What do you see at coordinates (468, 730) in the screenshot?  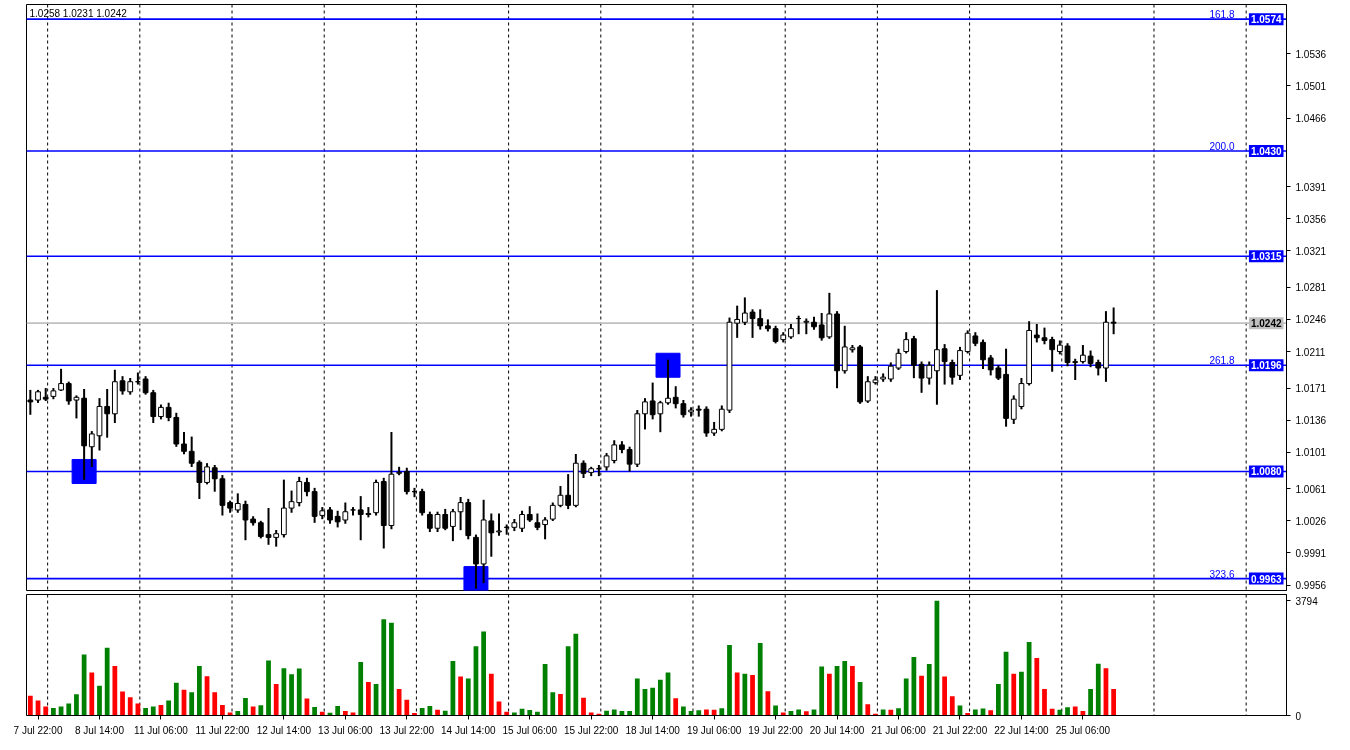 I see `x-tick-label: 14 Jul 14:00` at bounding box center [468, 730].